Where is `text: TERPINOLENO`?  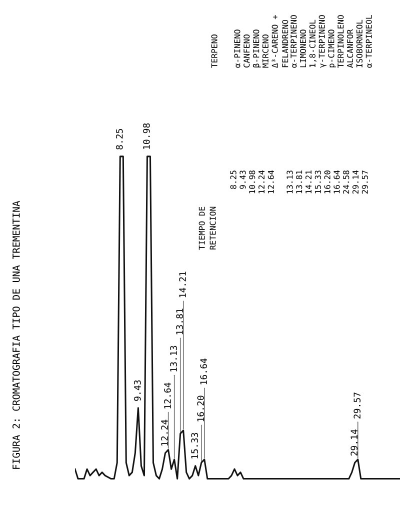
text: TERPINOLENO is located at coordinates (341, 41).